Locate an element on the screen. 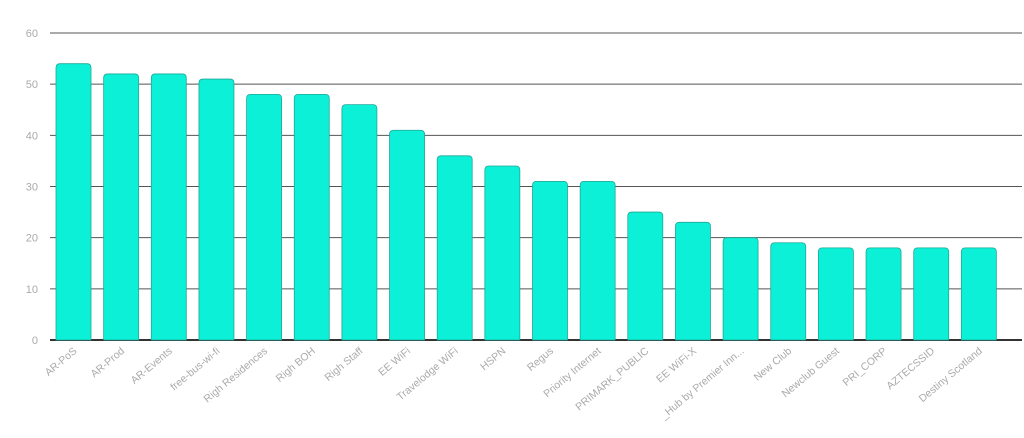 This screenshot has height=438, width=1024. y-tick-label: 10 is located at coordinates (32, 290).